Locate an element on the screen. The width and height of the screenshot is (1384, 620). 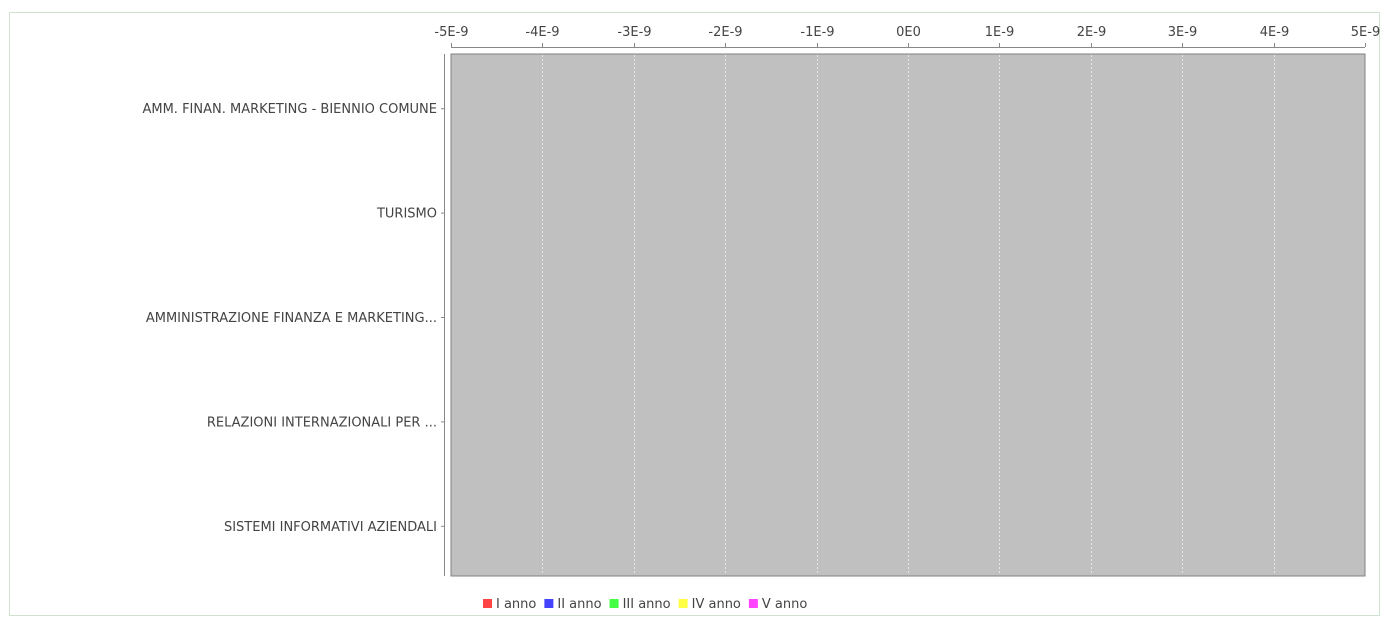
value-tick-label: 2E-9 is located at coordinates (1091, 32).